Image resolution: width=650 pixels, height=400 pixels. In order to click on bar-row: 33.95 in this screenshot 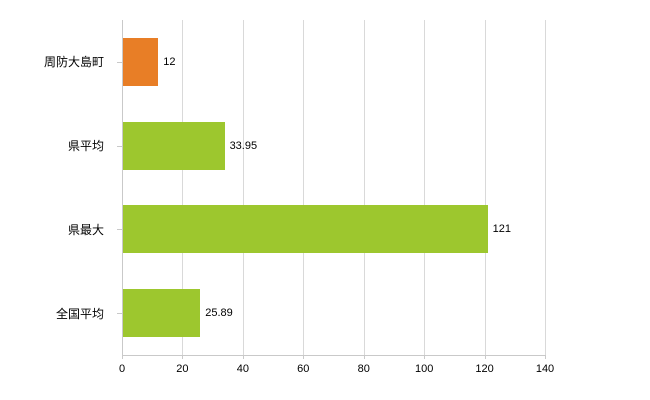, I will do `click(333, 146)`.